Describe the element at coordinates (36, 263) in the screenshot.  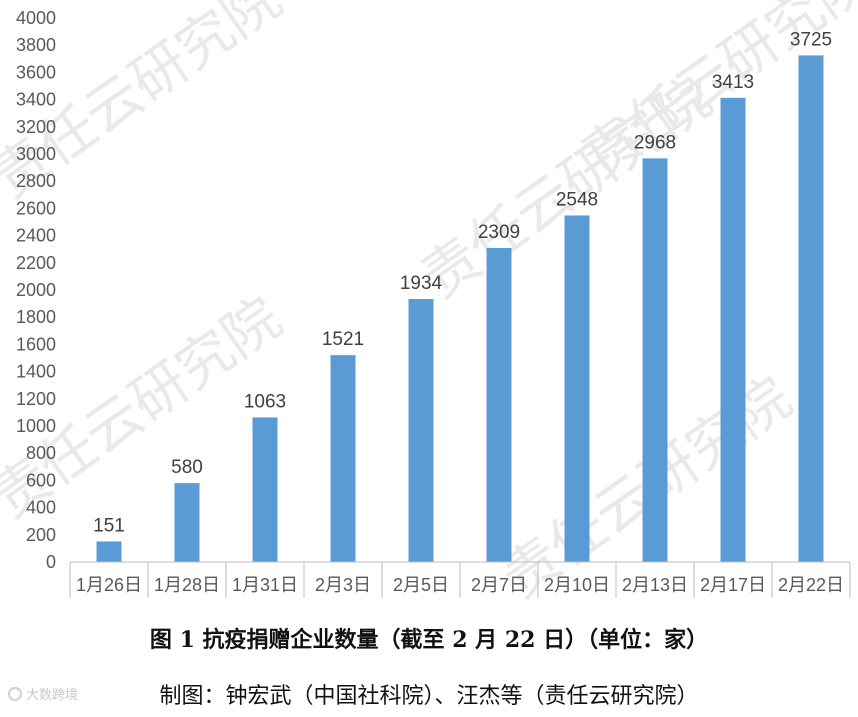
I see `y-tick-label: 2200` at that location.